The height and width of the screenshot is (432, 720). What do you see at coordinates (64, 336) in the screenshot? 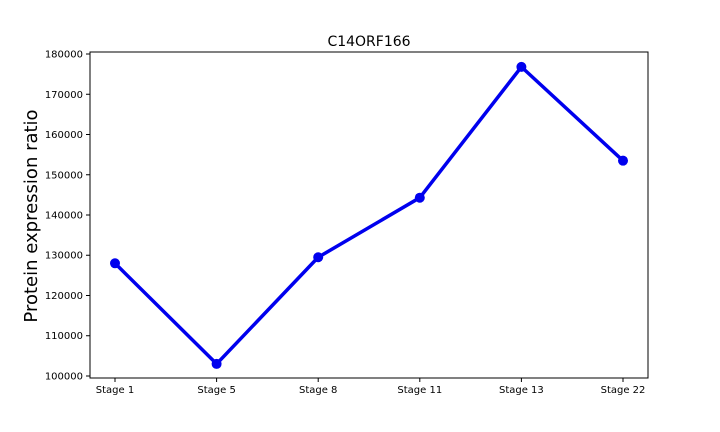
I see `y-tick-label: 110000` at bounding box center [64, 336].